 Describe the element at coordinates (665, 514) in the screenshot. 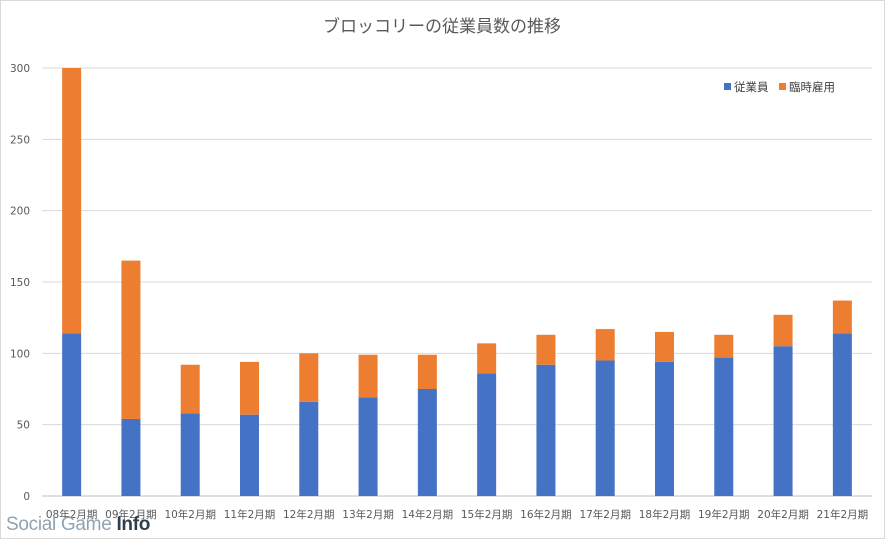

I see `x-tick-label: 18年2月期` at that location.